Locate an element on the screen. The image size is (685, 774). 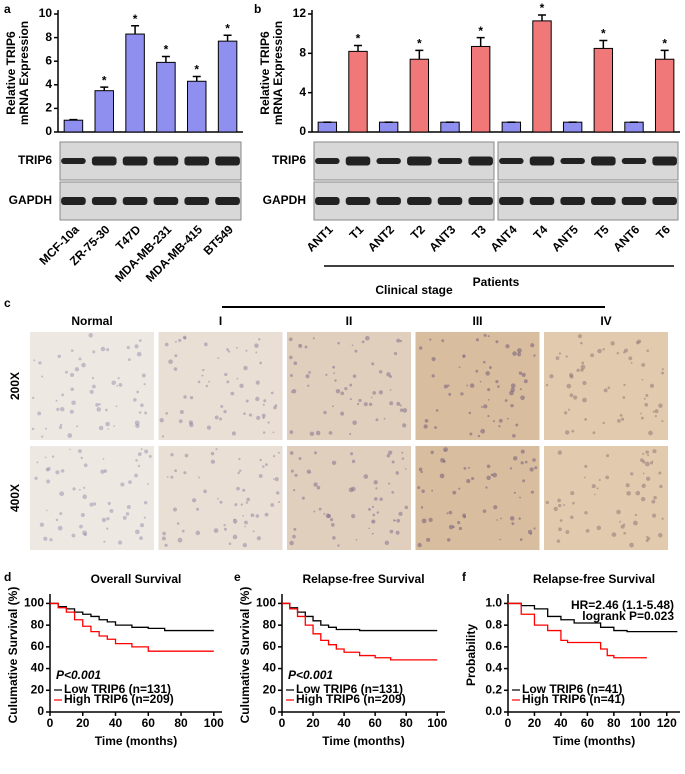
x-tick-label: 60 is located at coordinates (588, 723).